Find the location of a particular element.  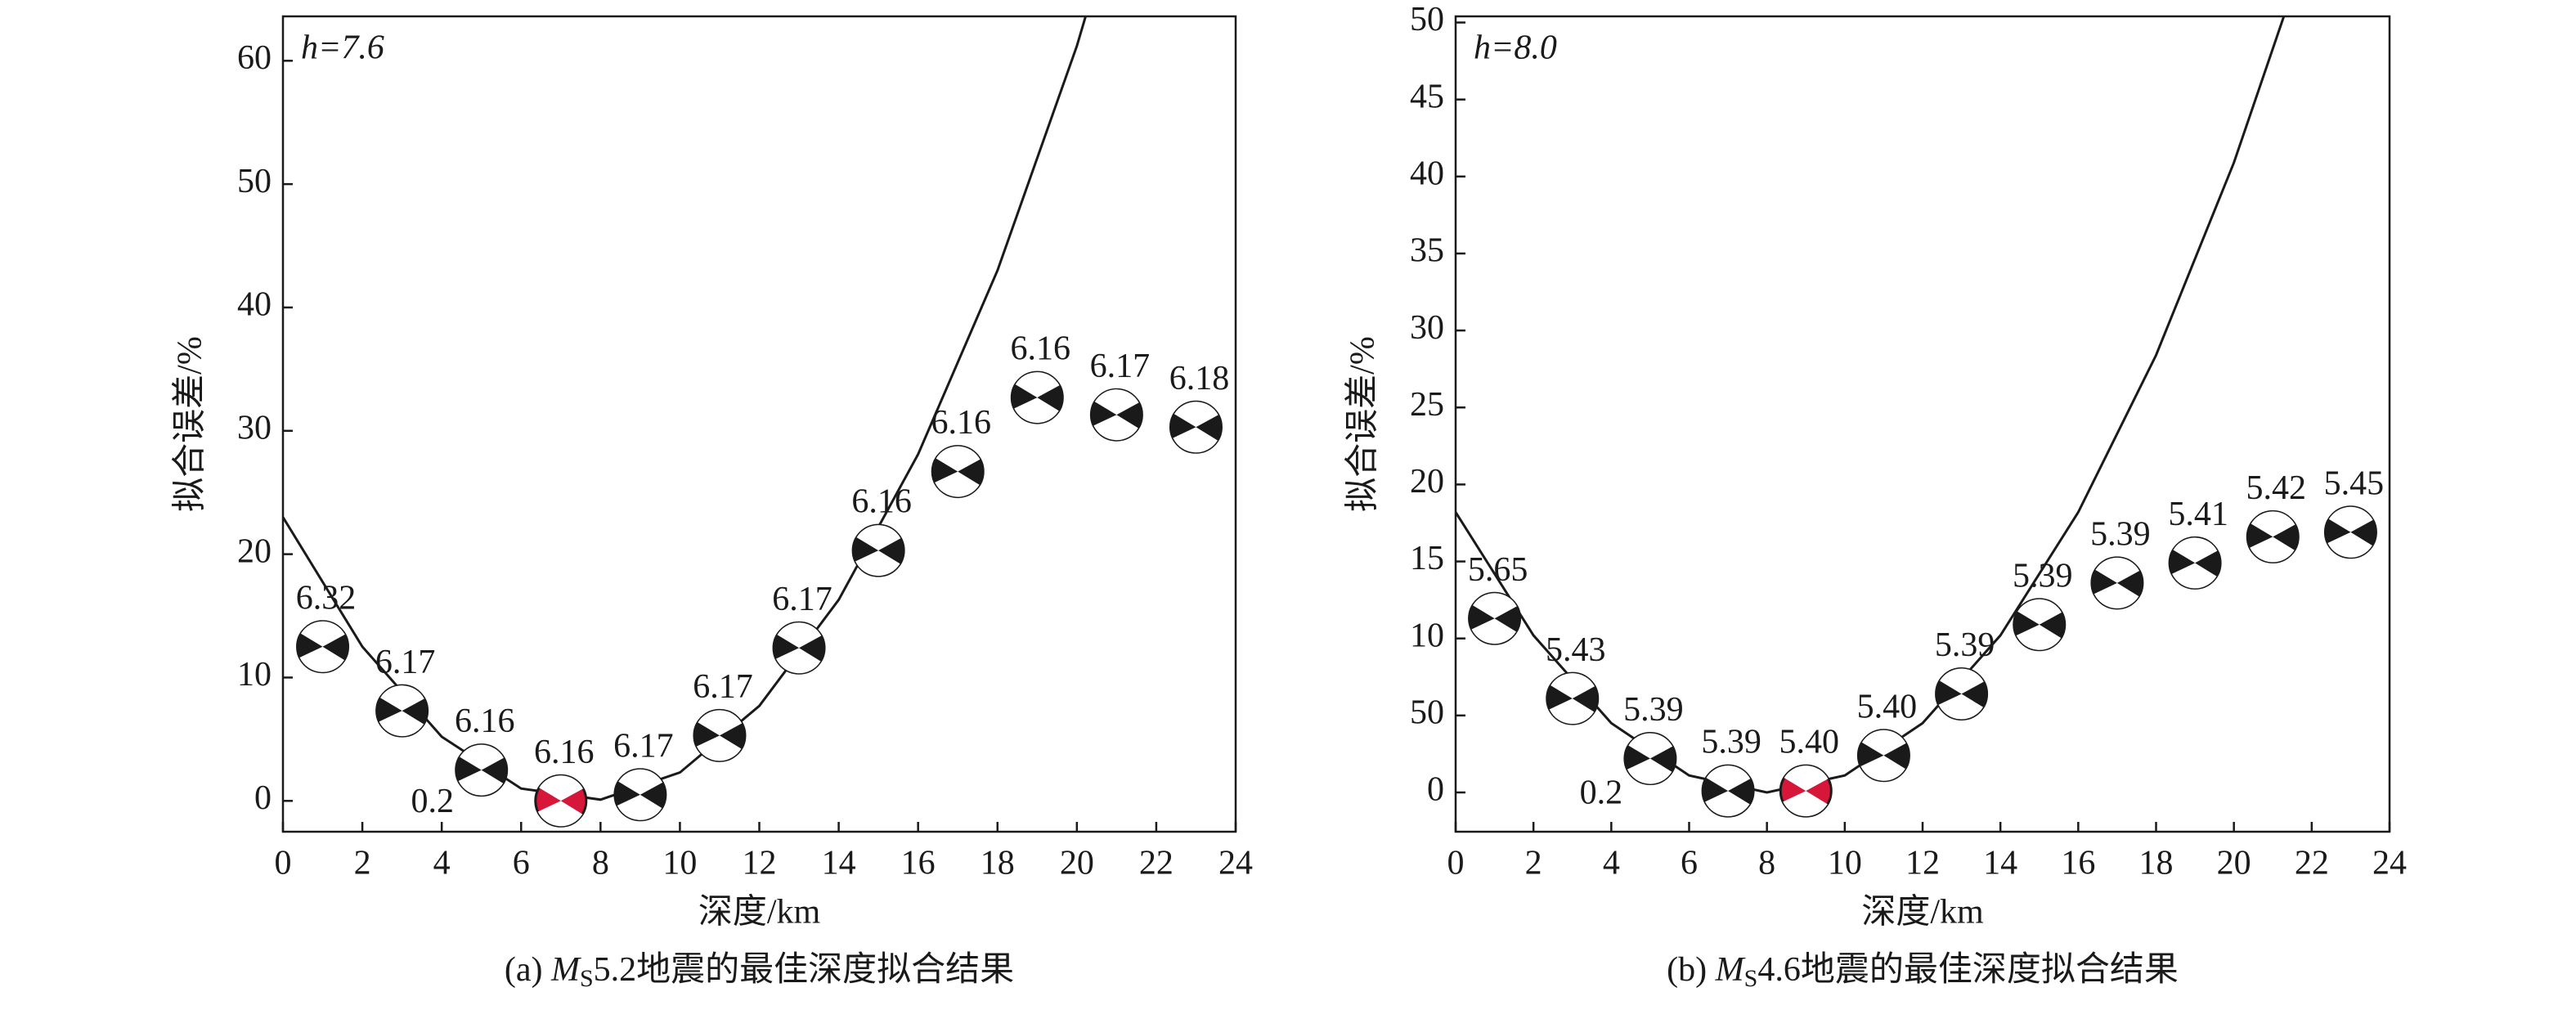

magnitude-label: 5.42 is located at coordinates (2276, 488).